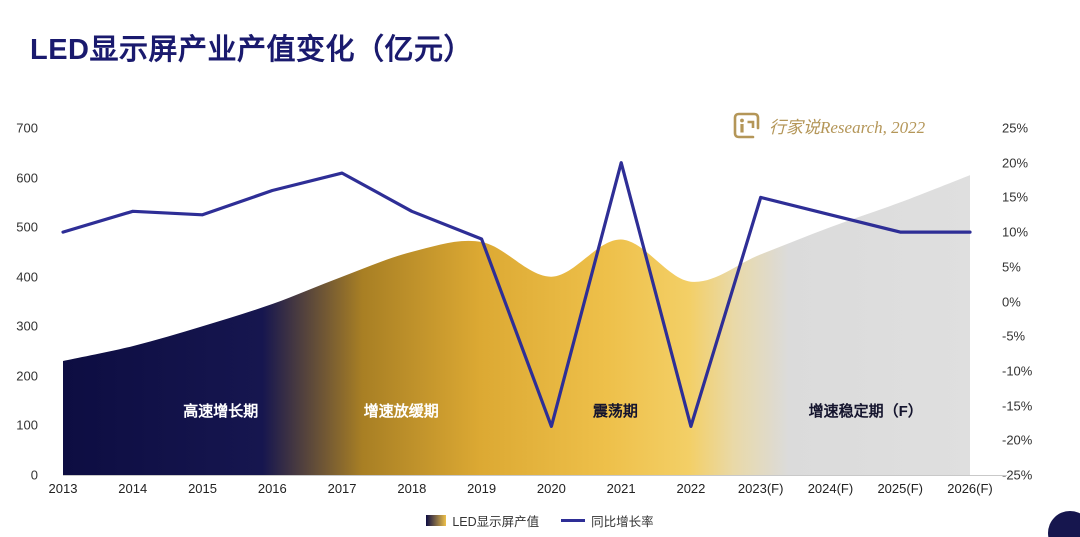  Describe the element at coordinates (900, 488) in the screenshot. I see `x-axis-label: 2025(F)` at that location.